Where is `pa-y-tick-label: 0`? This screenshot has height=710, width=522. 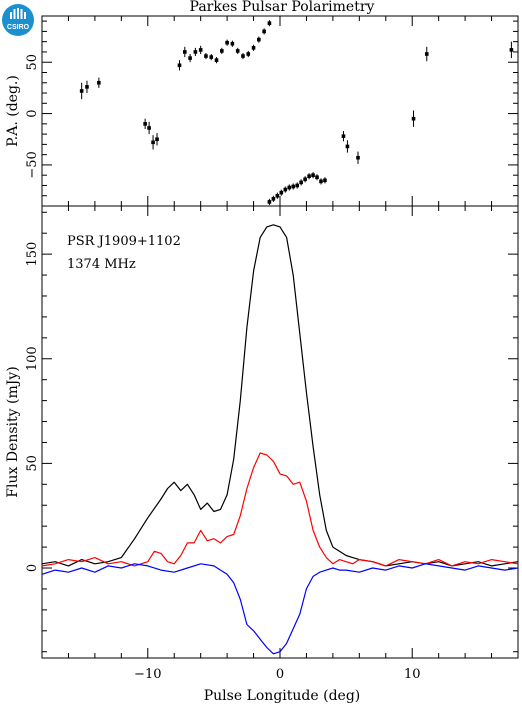
pa-y-tick-label: 0 is located at coordinates (32, 113).